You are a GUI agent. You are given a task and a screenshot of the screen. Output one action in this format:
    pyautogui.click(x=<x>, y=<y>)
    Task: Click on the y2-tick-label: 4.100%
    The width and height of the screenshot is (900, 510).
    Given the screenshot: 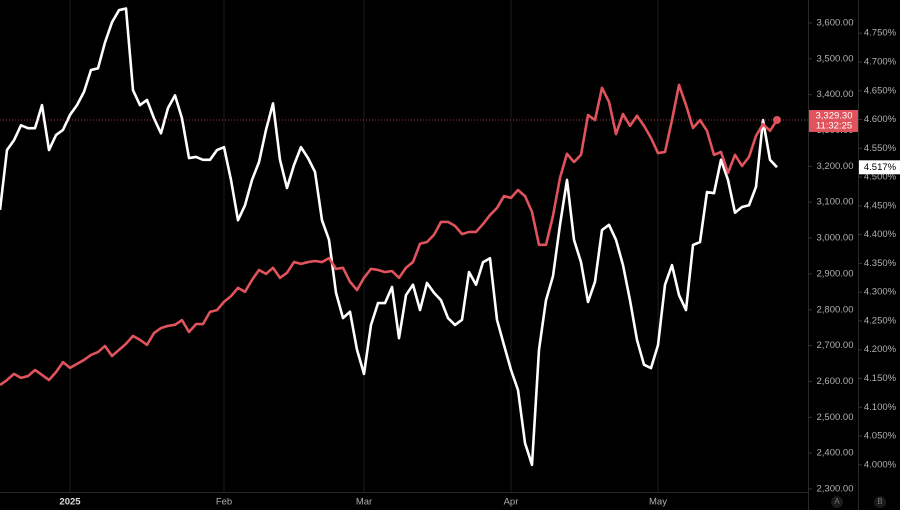 What is the action you would take?
    pyautogui.click(x=880, y=407)
    